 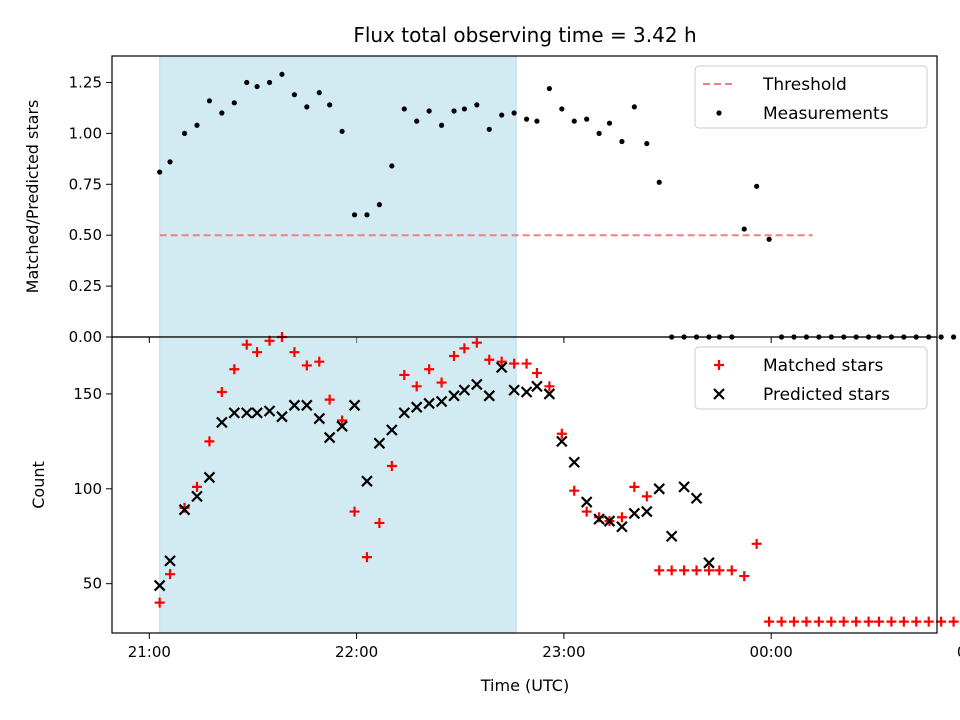 What do you see at coordinates (85, 286) in the screenshot?
I see `y-tick-label: 0.25` at bounding box center [85, 286].